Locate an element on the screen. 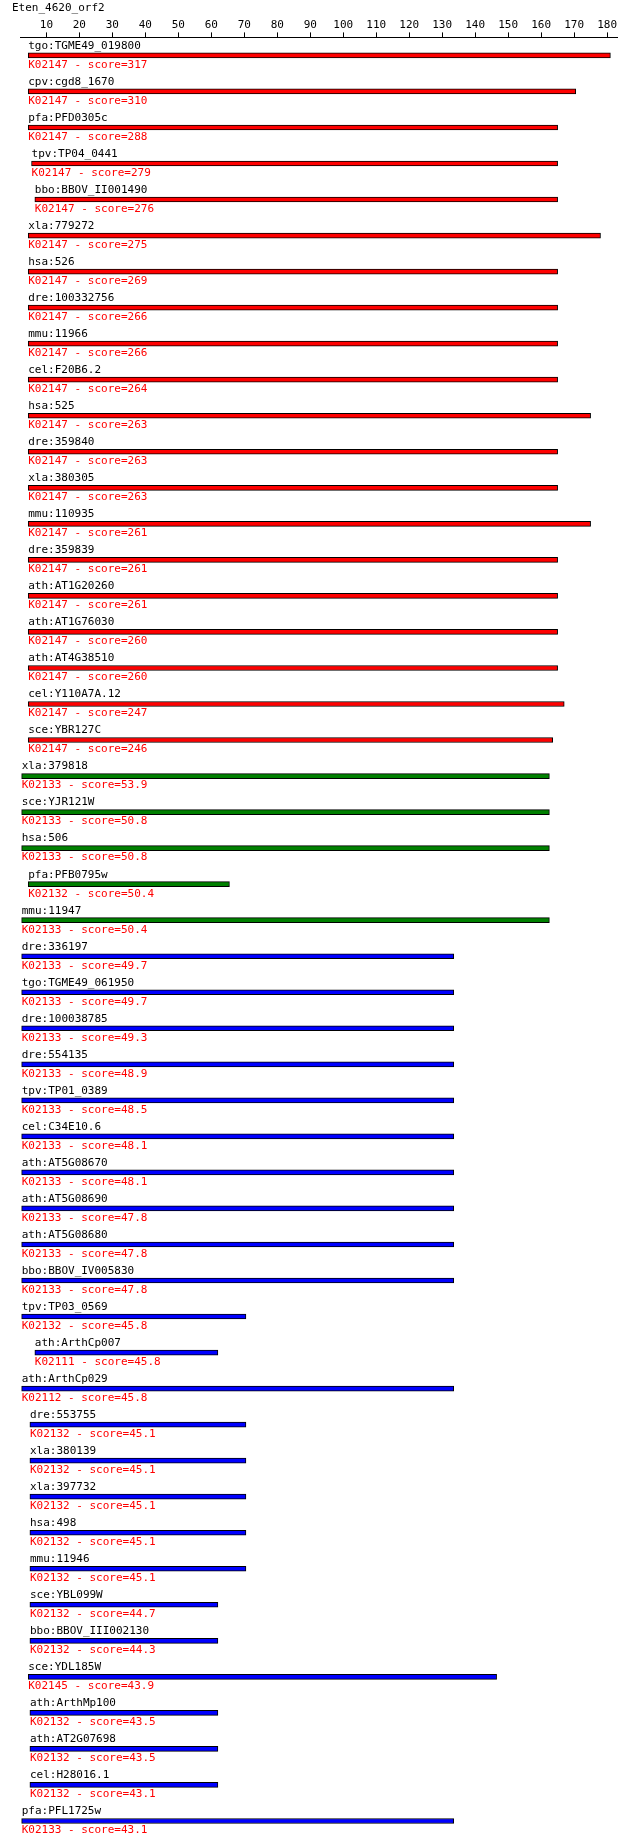 This screenshot has width=620, height=1841. y-tick-label: ath:AT2G07698 is located at coordinates (72, 1739).